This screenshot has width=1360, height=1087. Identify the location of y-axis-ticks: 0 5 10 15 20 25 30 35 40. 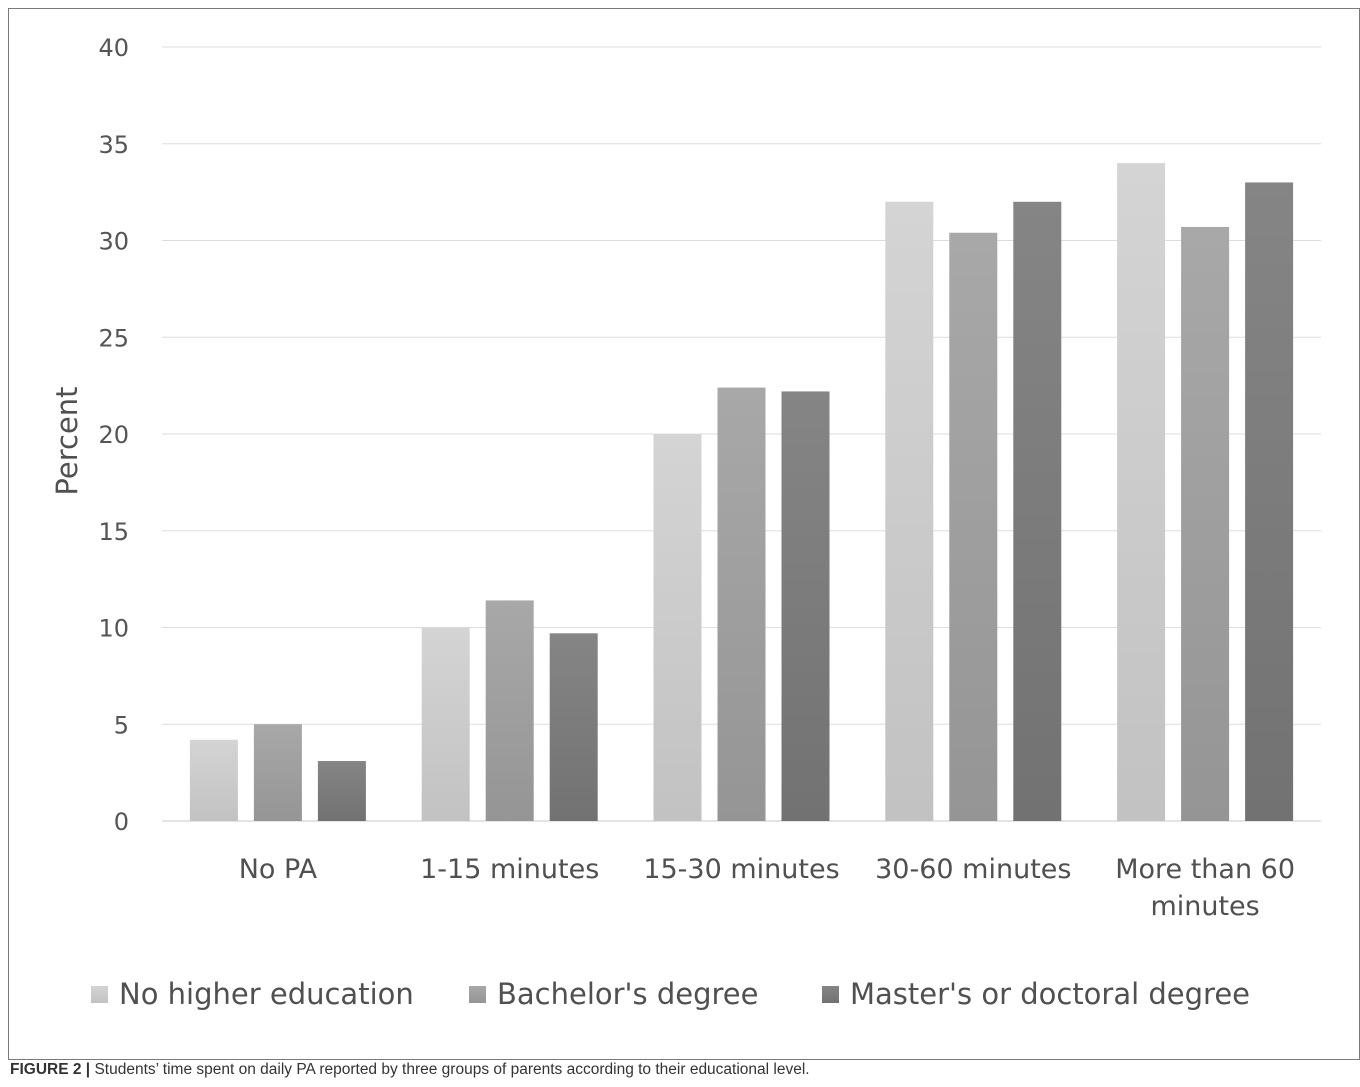
(113, 435).